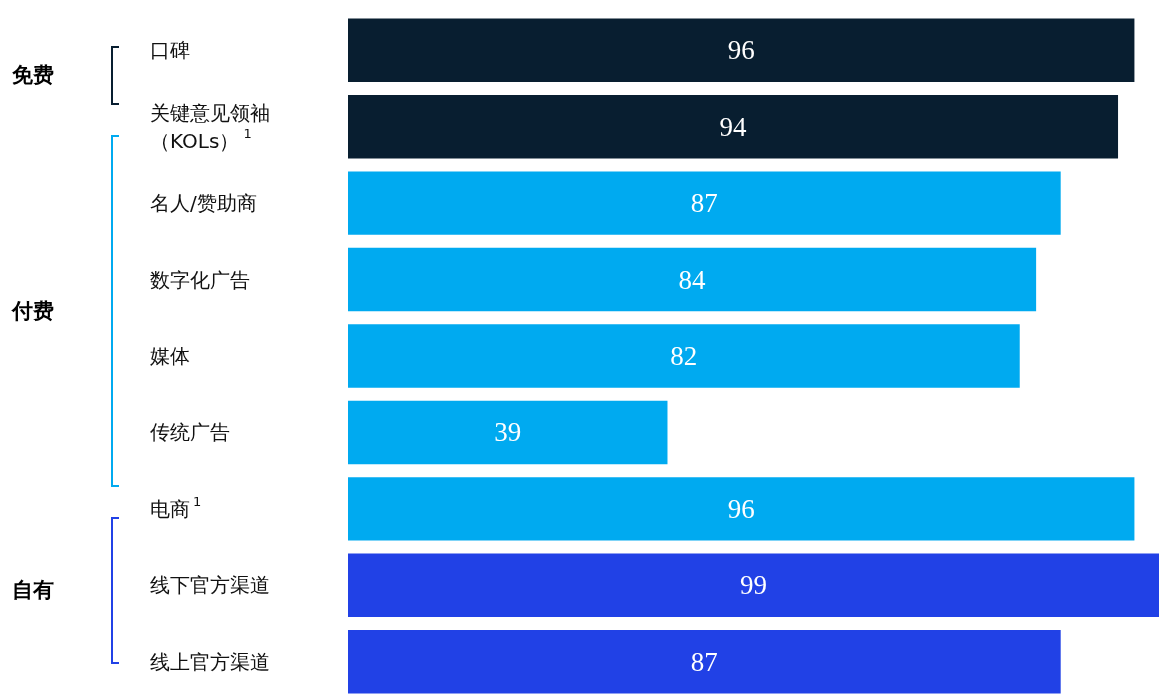 This screenshot has height=700, width=1159. I want to click on data-label: 82, so click(684, 356).